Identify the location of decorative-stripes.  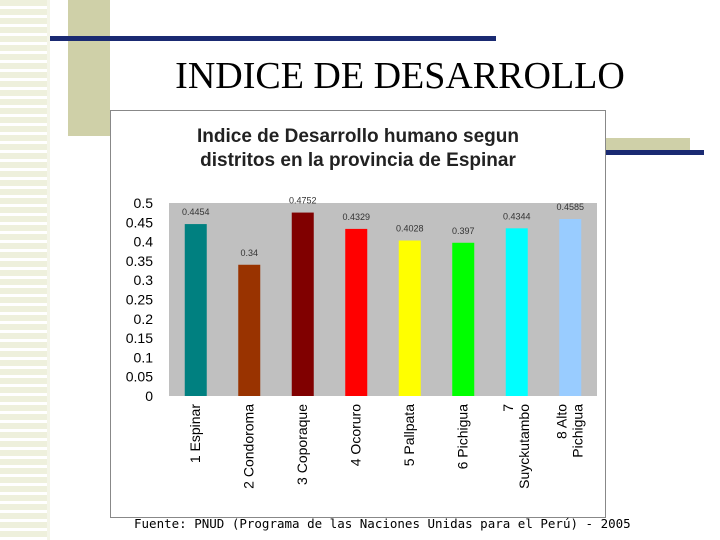
(25, 270).